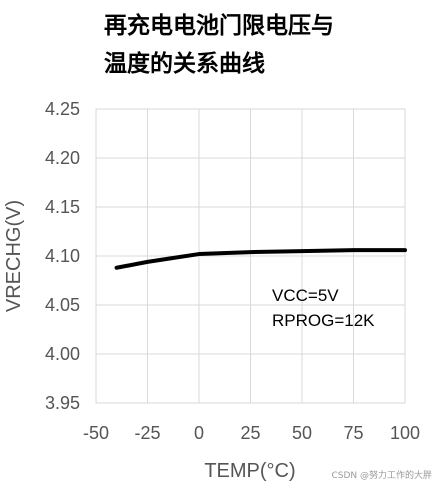  I want to click on x-axis-label: TEMP(°C), so click(249, 471).